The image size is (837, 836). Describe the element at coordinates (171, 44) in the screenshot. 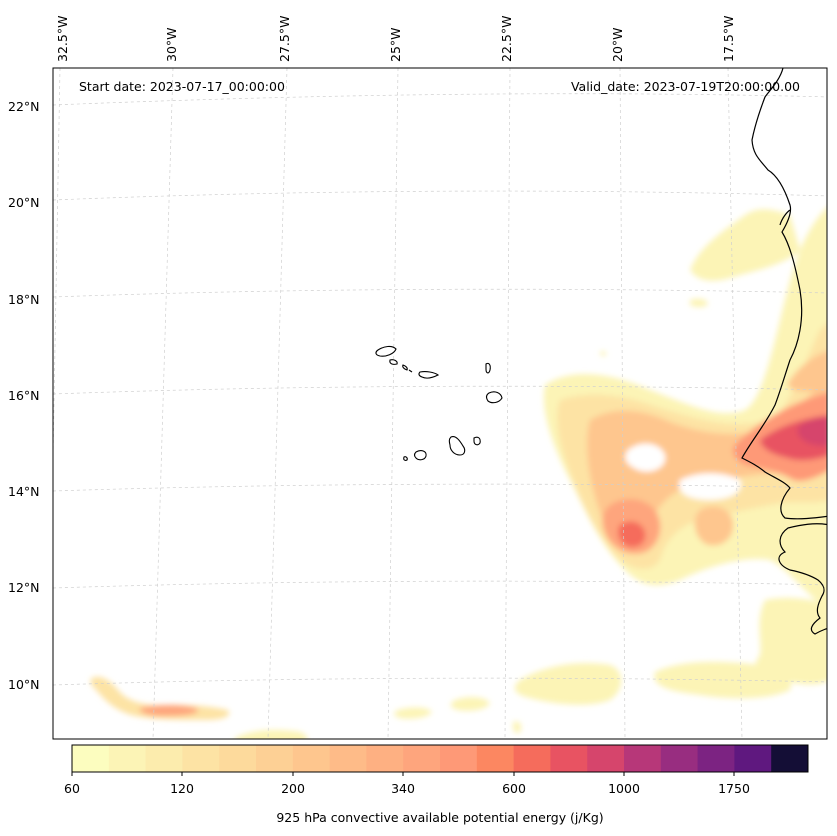

I see `lon-label: 30°W` at that location.